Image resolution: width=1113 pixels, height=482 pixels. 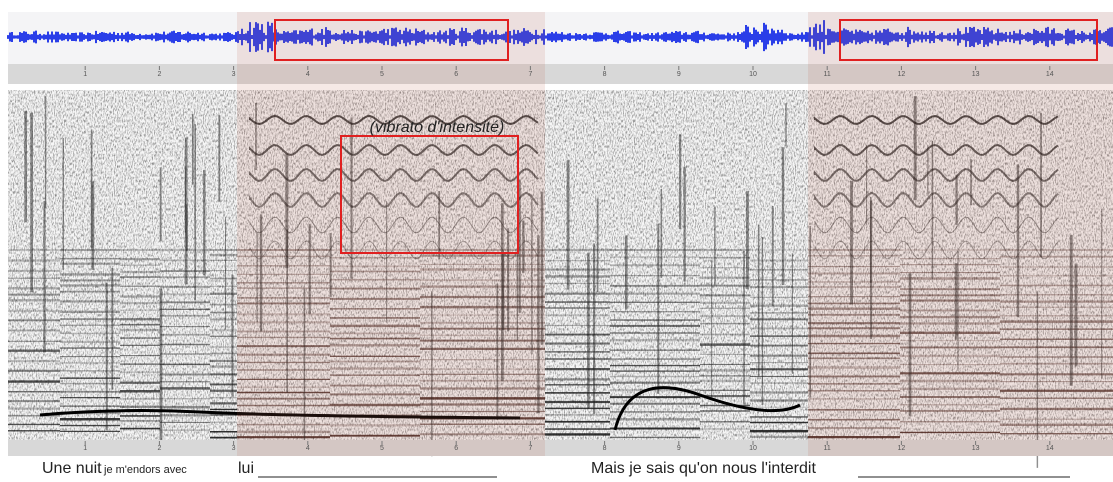 I want to click on waveform, so click(x=560, y=37).